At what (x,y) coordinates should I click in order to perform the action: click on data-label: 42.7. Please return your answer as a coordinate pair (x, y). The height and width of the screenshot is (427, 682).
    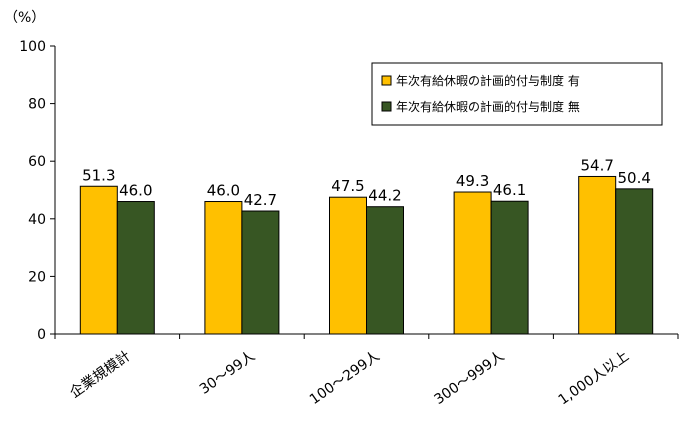
    Looking at the image, I should click on (260, 200).